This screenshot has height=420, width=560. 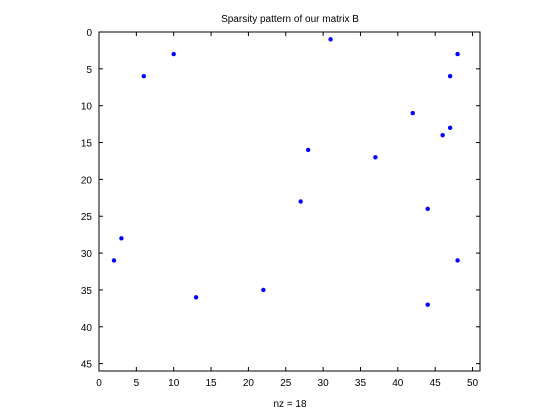 What do you see at coordinates (290, 404) in the screenshot?
I see `x-axis-label: nz = 18` at bounding box center [290, 404].